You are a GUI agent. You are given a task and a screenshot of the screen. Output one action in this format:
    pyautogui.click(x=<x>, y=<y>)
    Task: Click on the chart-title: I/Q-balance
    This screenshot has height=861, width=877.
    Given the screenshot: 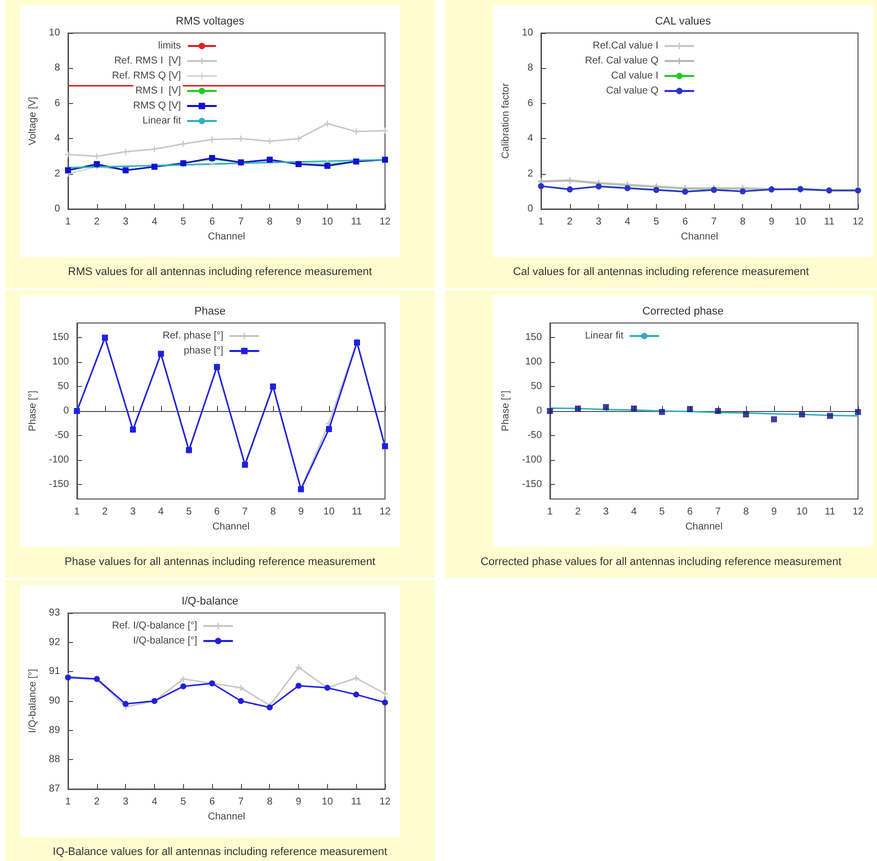 What is the action you would take?
    pyautogui.click(x=210, y=602)
    